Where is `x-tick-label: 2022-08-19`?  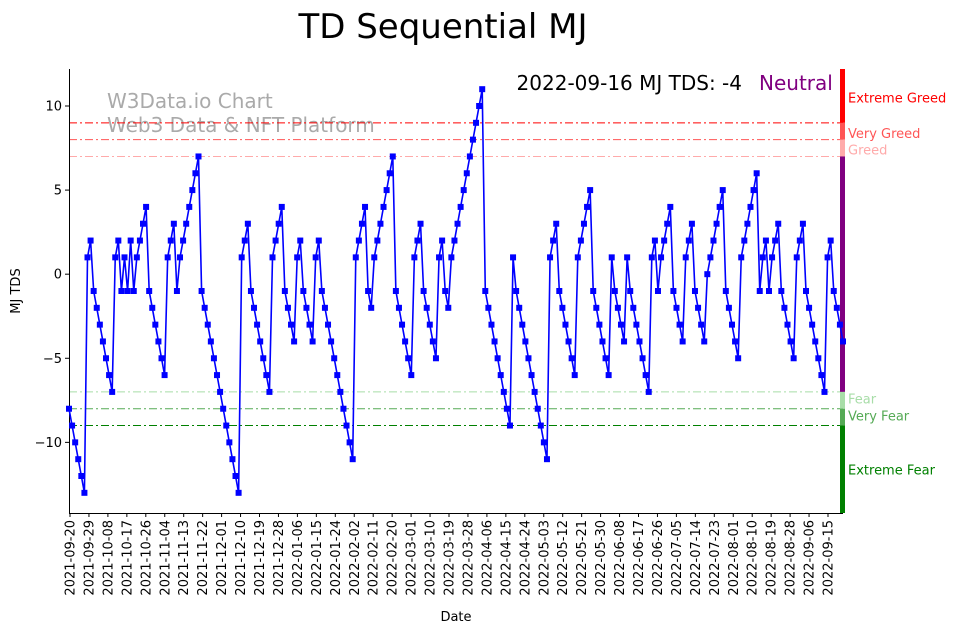
x-tick-label: 2022-08-19 is located at coordinates (772, 558).